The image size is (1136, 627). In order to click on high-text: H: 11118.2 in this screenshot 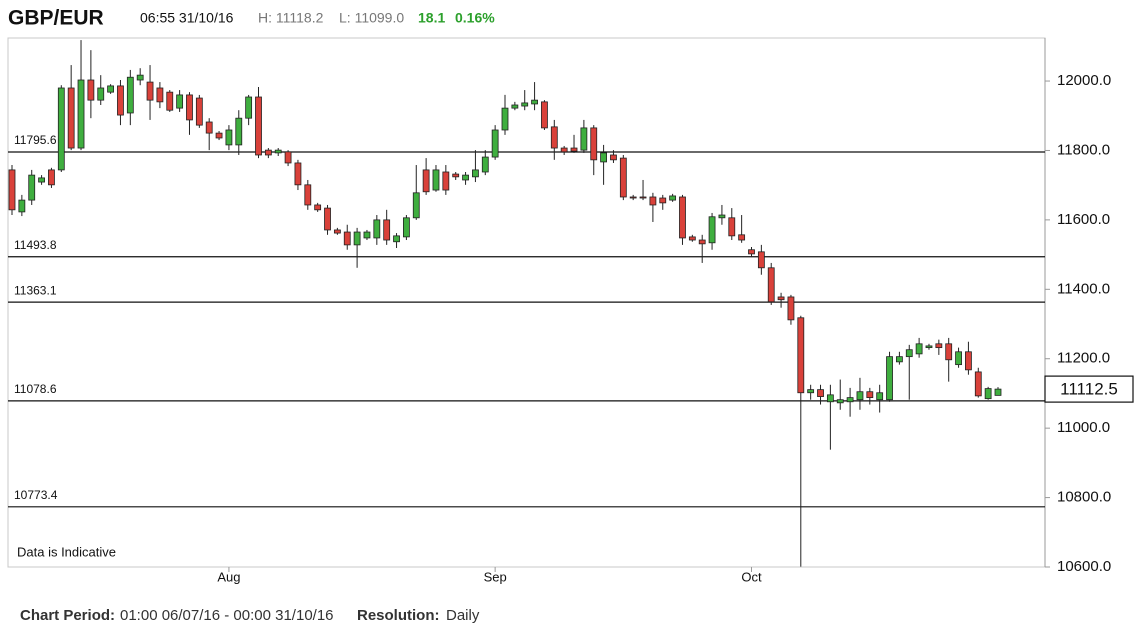, I will do `click(291, 18)`.